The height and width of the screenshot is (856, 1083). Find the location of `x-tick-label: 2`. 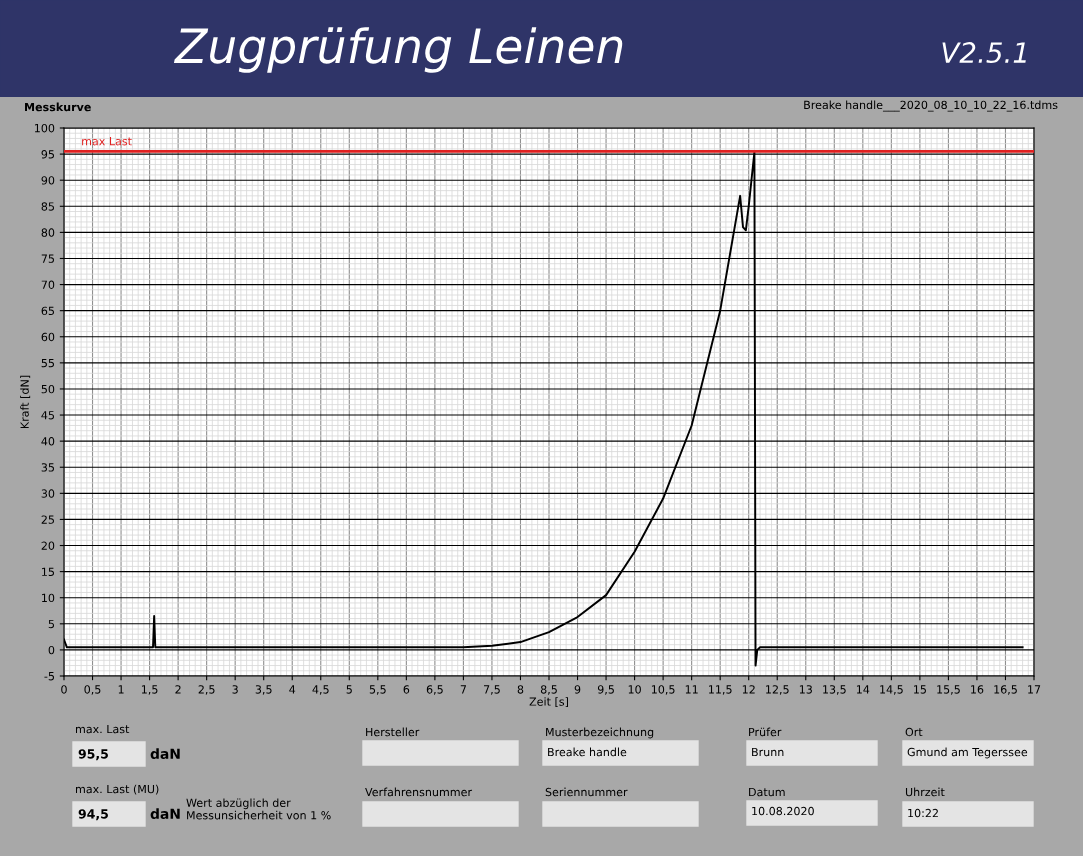

x-tick-label: 2 is located at coordinates (178, 689).